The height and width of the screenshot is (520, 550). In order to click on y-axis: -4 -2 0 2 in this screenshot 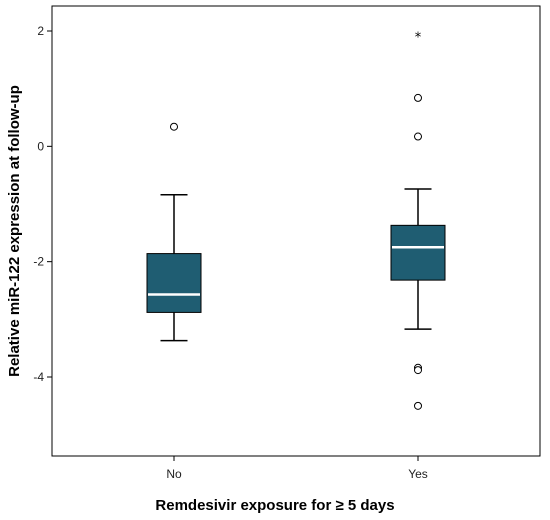, I will do `click(42, 204)`.